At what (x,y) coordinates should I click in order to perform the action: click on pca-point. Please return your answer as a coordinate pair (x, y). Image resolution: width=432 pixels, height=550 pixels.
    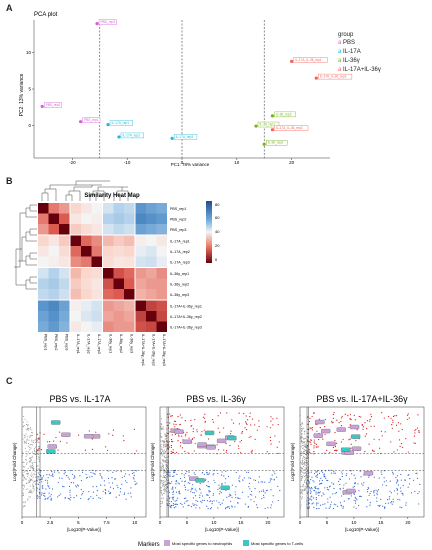
    Looking at the image, I should click on (272, 116).